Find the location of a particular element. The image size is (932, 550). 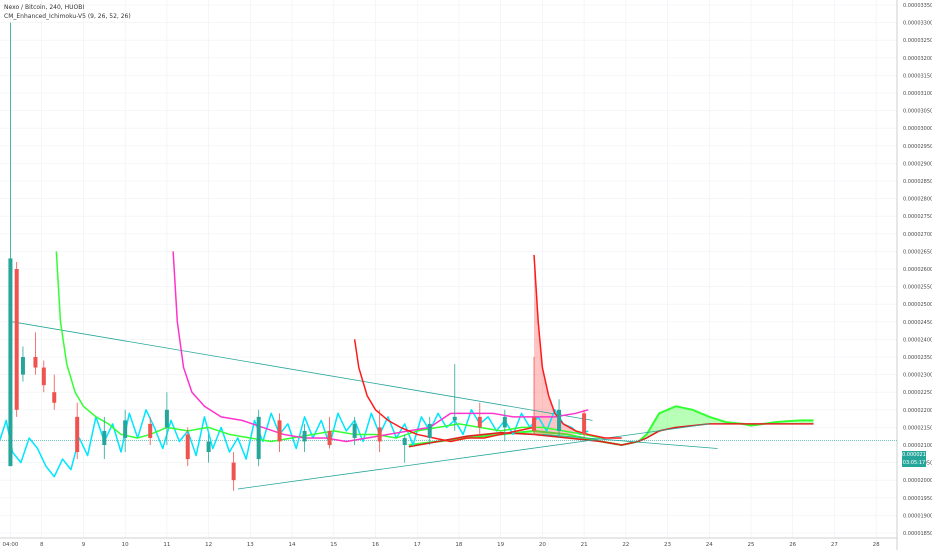

y-tick-label: 0.00003100 is located at coordinates (917, 94).